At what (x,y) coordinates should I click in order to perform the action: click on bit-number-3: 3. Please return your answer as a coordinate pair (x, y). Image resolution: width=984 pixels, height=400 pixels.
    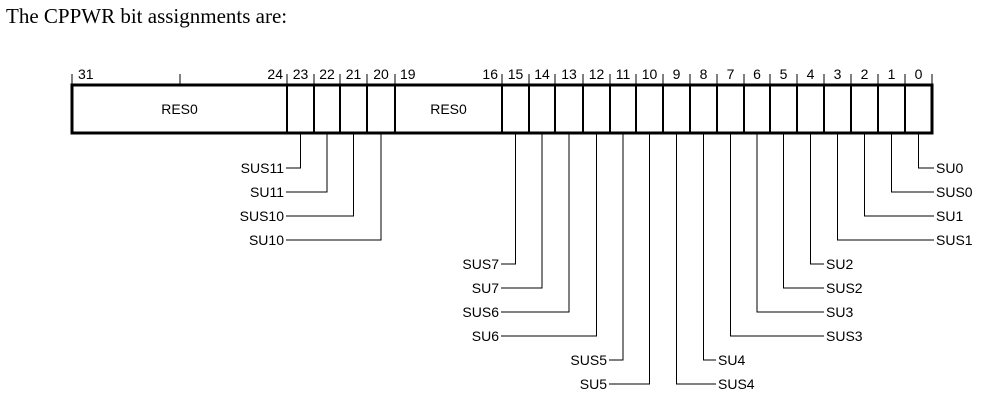
    Looking at the image, I should click on (838, 74).